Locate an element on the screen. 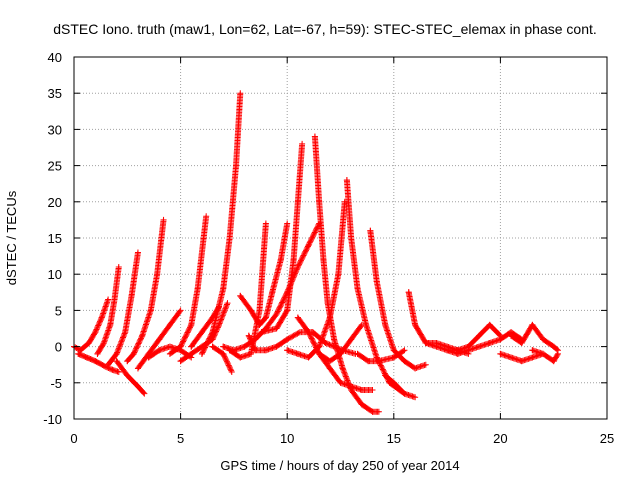 Image resolution: width=640 pixels, height=480 pixels. y-tick-label: -10 is located at coordinates (52, 419).